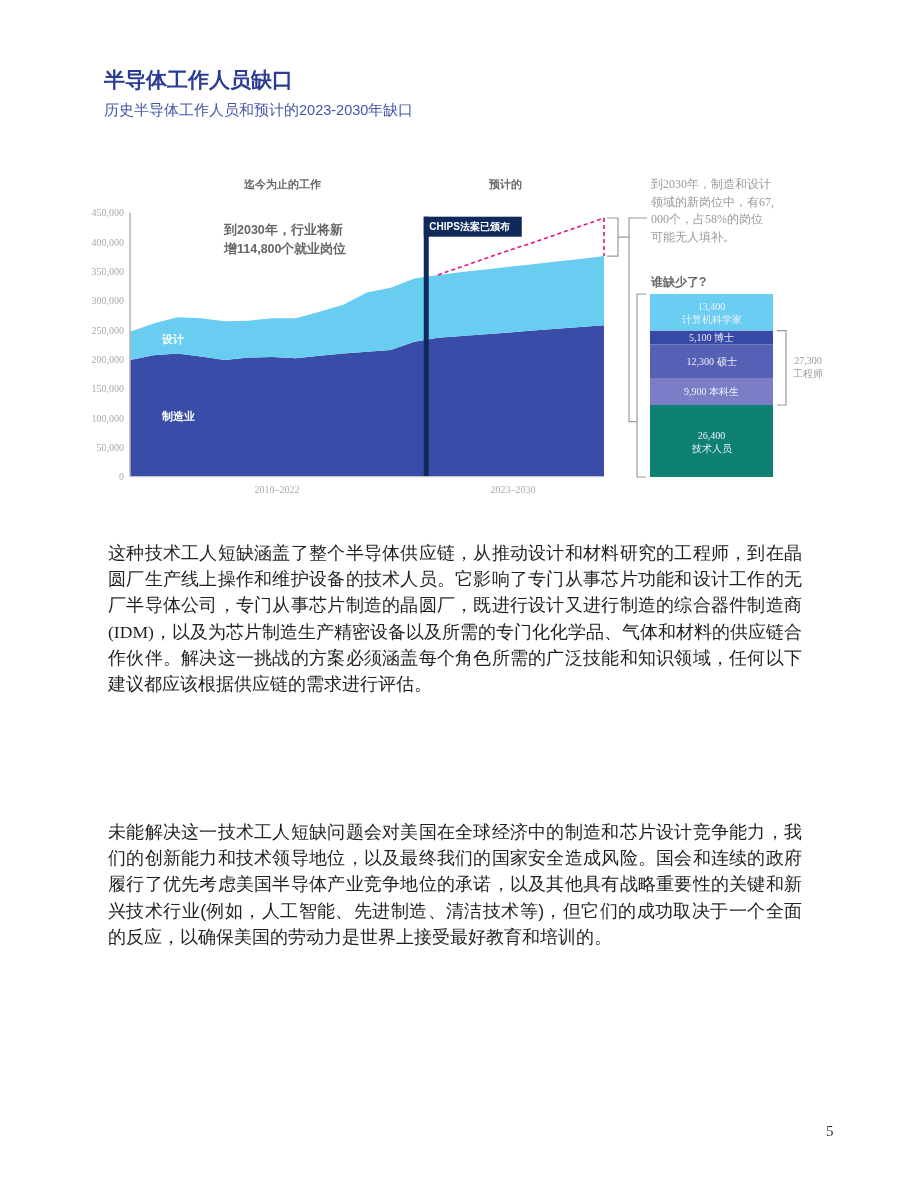 This screenshot has height=1191, width=920. What do you see at coordinates (110, 447) in the screenshot?
I see `y-tick-label: 50,000` at bounding box center [110, 447].